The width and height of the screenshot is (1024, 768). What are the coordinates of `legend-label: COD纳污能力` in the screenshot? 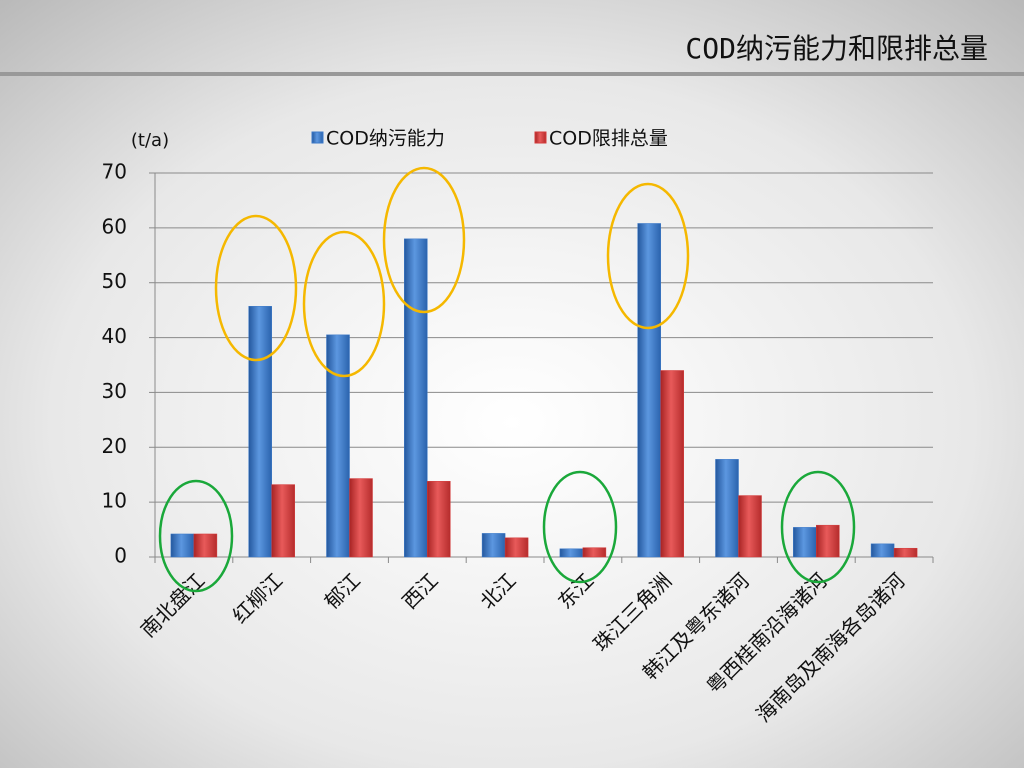 It's located at (385, 139).